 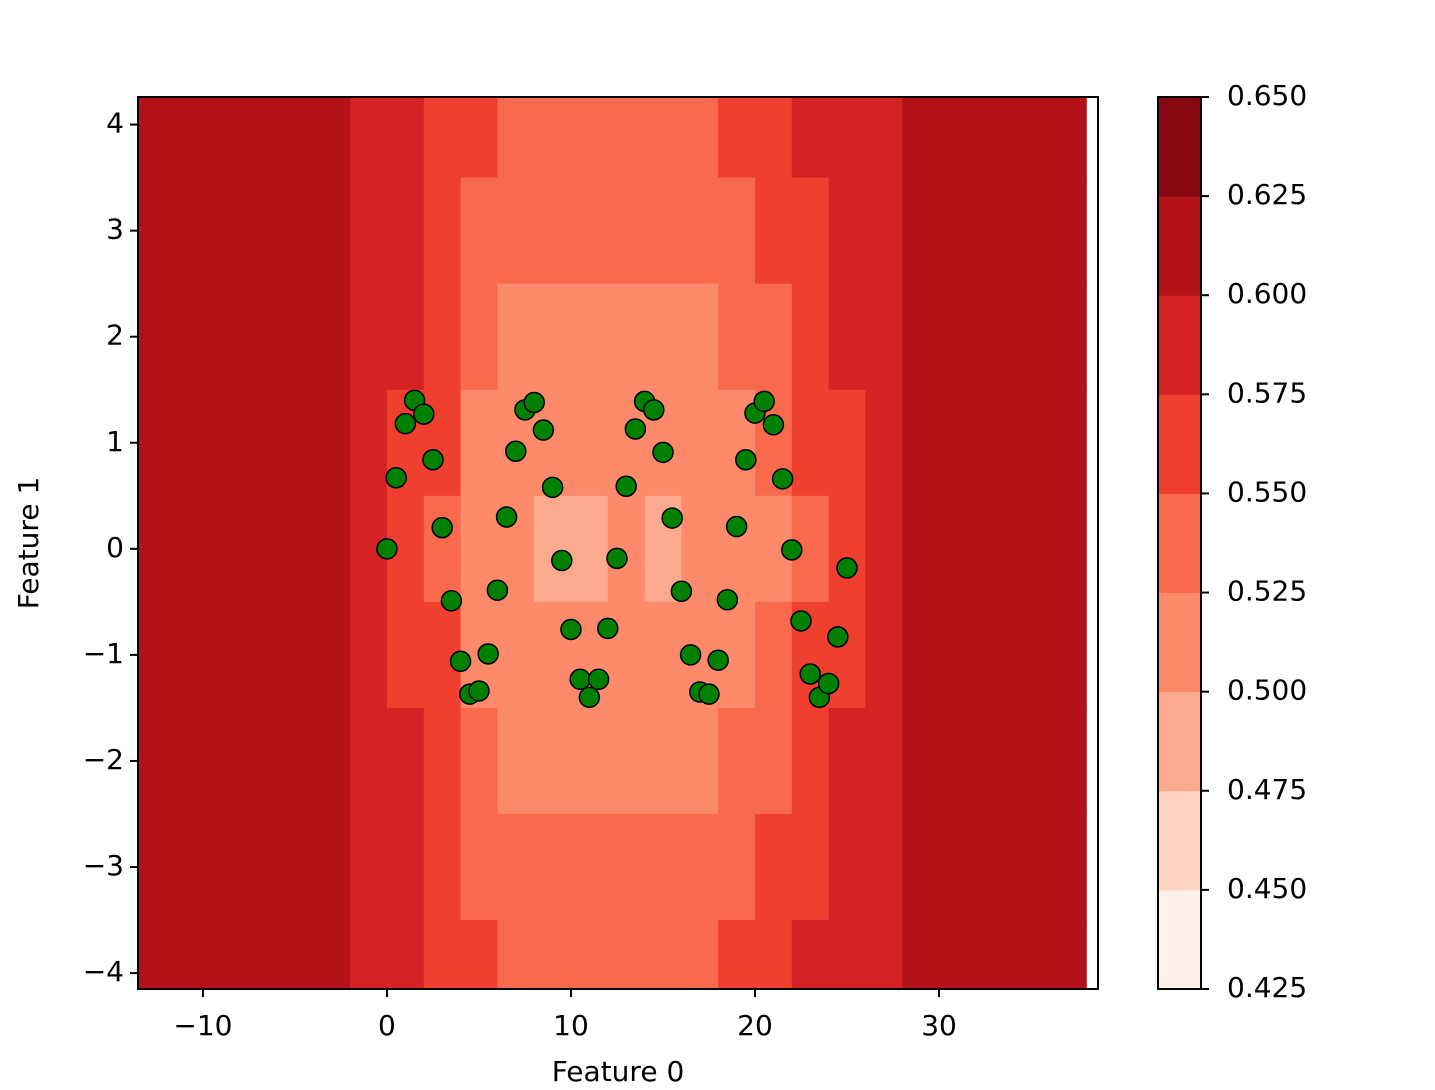 What do you see at coordinates (1267, 888) in the screenshot?
I see `colorbar-tick-label: 0.450` at bounding box center [1267, 888].